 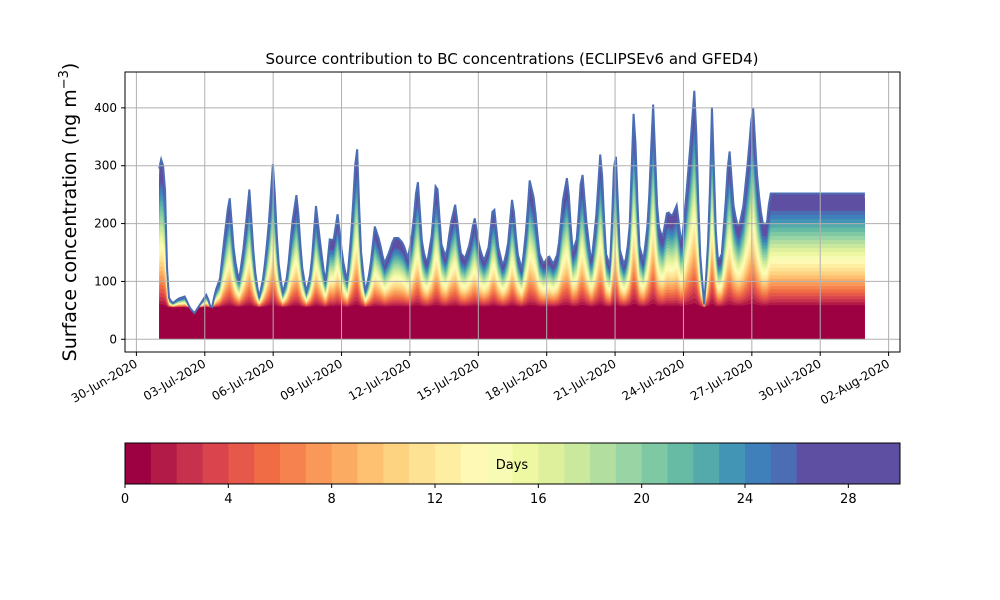 What do you see at coordinates (332, 499) in the screenshot?
I see `colorbar-tick-label: 8` at bounding box center [332, 499].